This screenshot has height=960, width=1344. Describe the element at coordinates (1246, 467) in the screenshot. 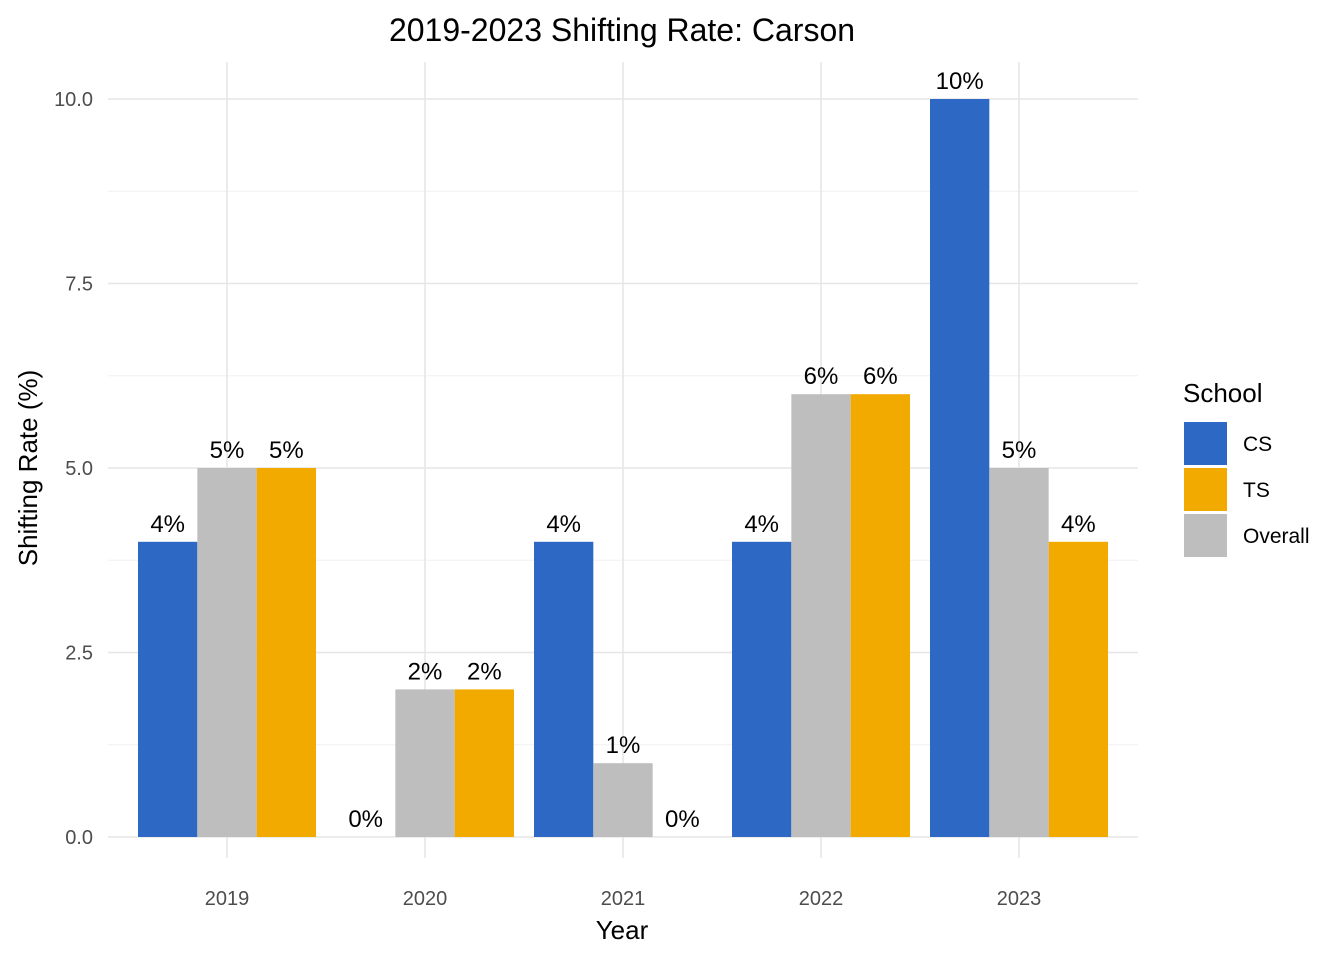

I see `legend: School CS TS Overall` at that location.